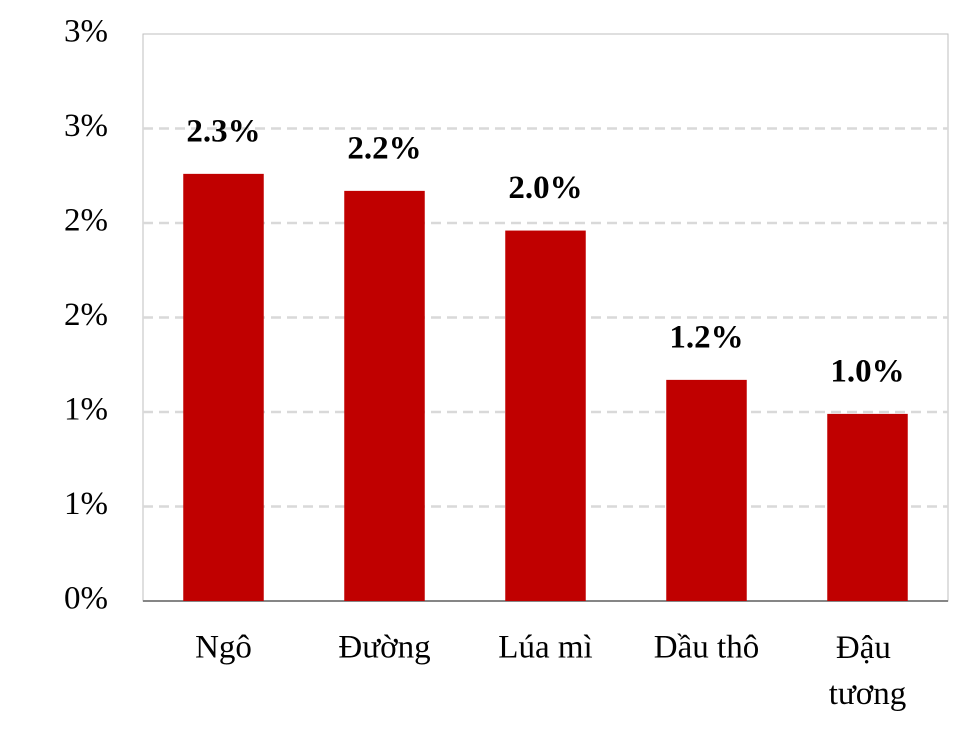 This screenshot has width=972, height=736. Describe the element at coordinates (706, 648) in the screenshot. I see `x-tick-label: Dầu thô` at that location.